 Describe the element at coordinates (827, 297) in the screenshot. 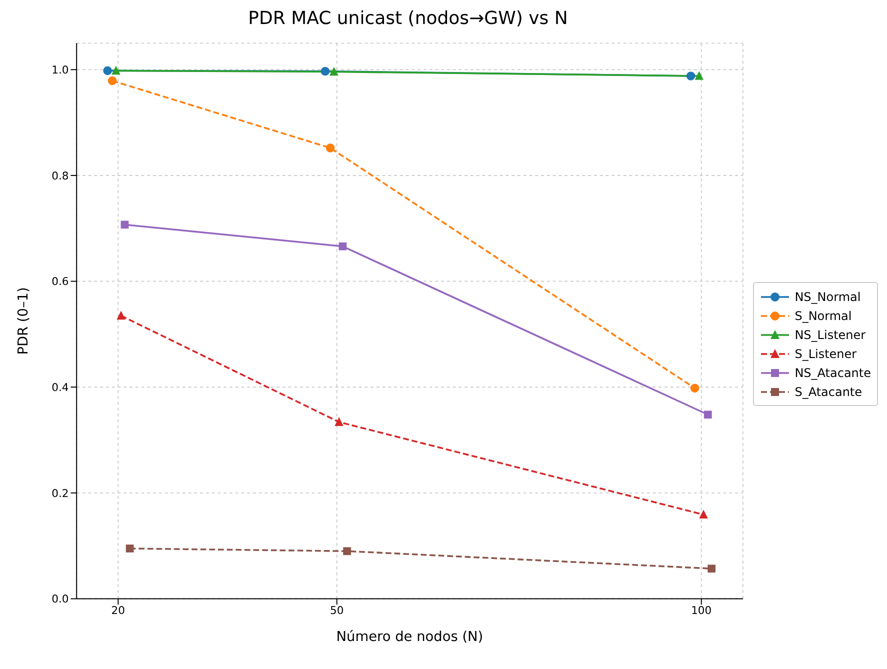

I see `legend-label: NS_Normal` at that location.